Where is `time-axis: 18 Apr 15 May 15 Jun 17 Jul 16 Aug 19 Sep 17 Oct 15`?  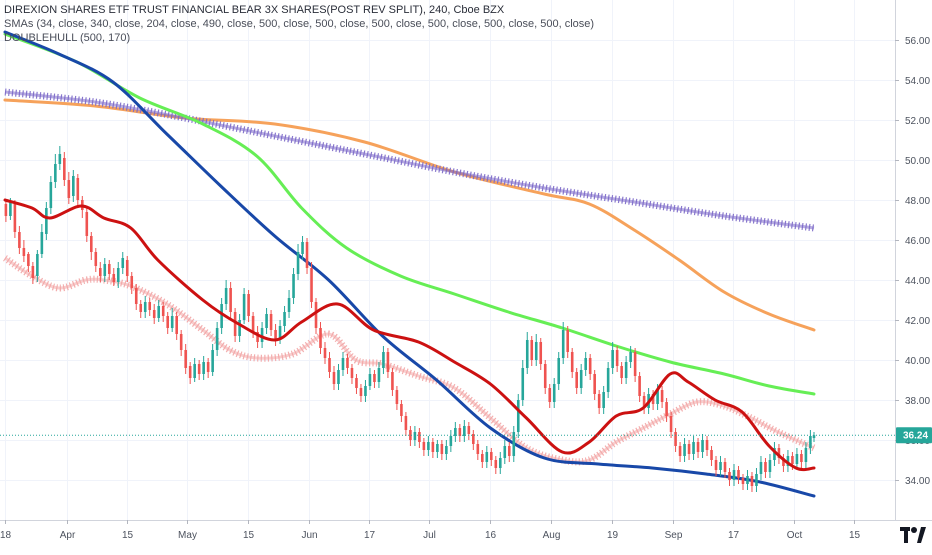 time-axis: 18 Apr 15 May 15 Jun 17 Jul 16 Aug 19 Sep 17 Oct 15 is located at coordinates (430, 530).